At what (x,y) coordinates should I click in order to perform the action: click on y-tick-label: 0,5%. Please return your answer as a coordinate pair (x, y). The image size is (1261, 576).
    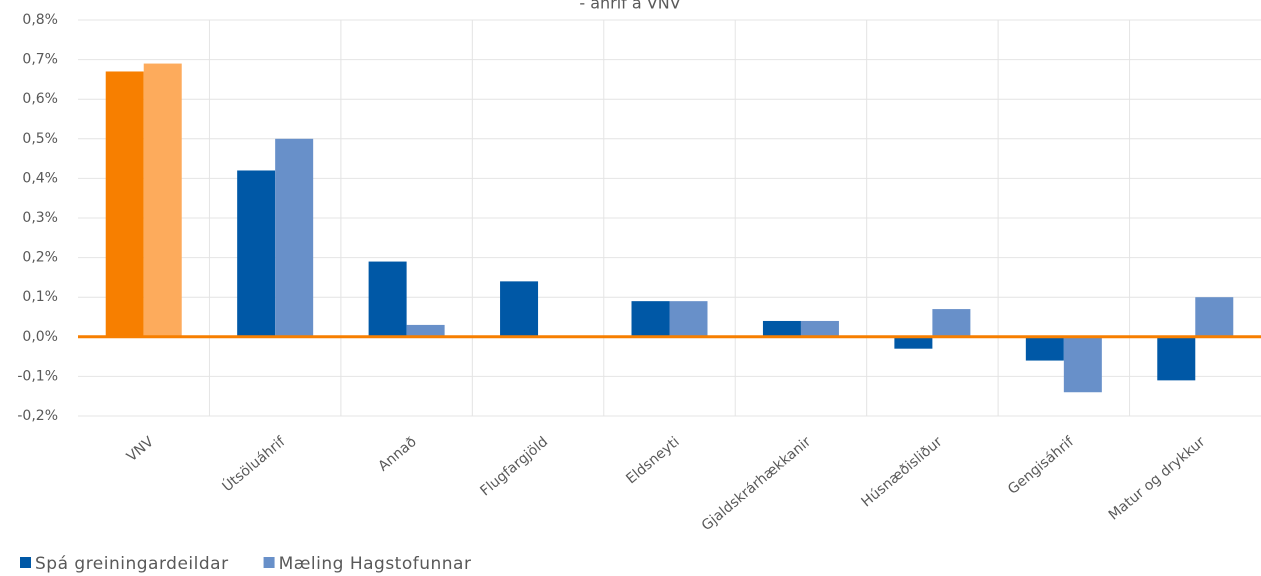
    Looking at the image, I should click on (40, 139).